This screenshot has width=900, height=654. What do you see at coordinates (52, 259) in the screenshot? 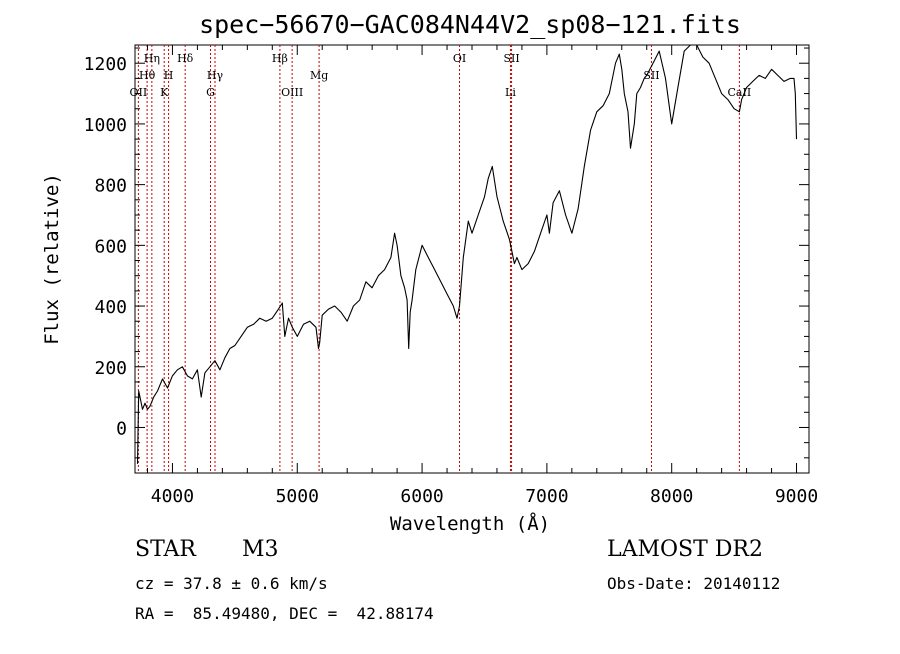
I see `y-axis-label: Flux (relative)` at bounding box center [52, 259].